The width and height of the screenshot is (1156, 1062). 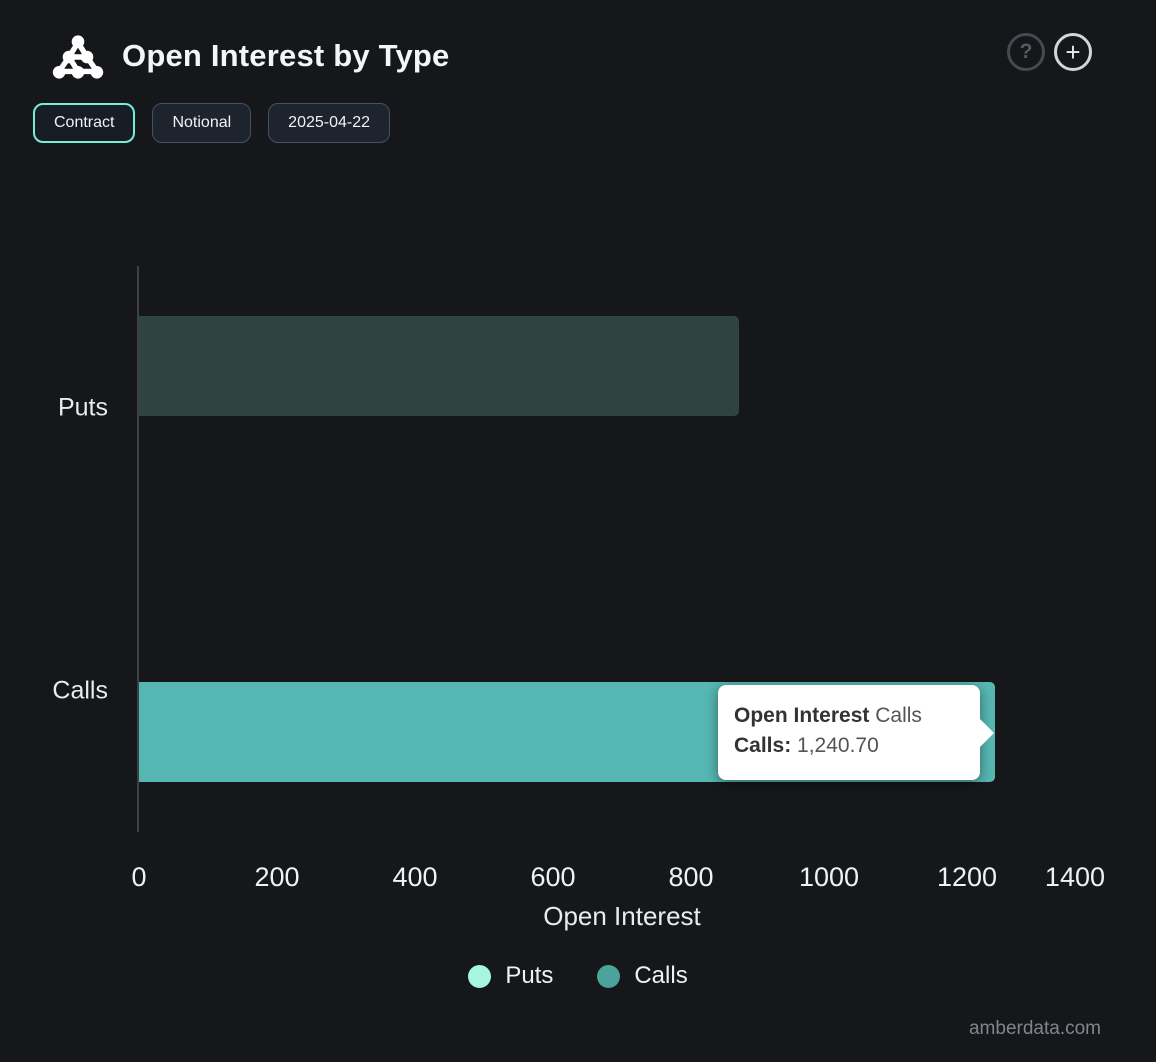 What do you see at coordinates (82, 407) in the screenshot?
I see `y-axis-label-puts: Puts` at bounding box center [82, 407].